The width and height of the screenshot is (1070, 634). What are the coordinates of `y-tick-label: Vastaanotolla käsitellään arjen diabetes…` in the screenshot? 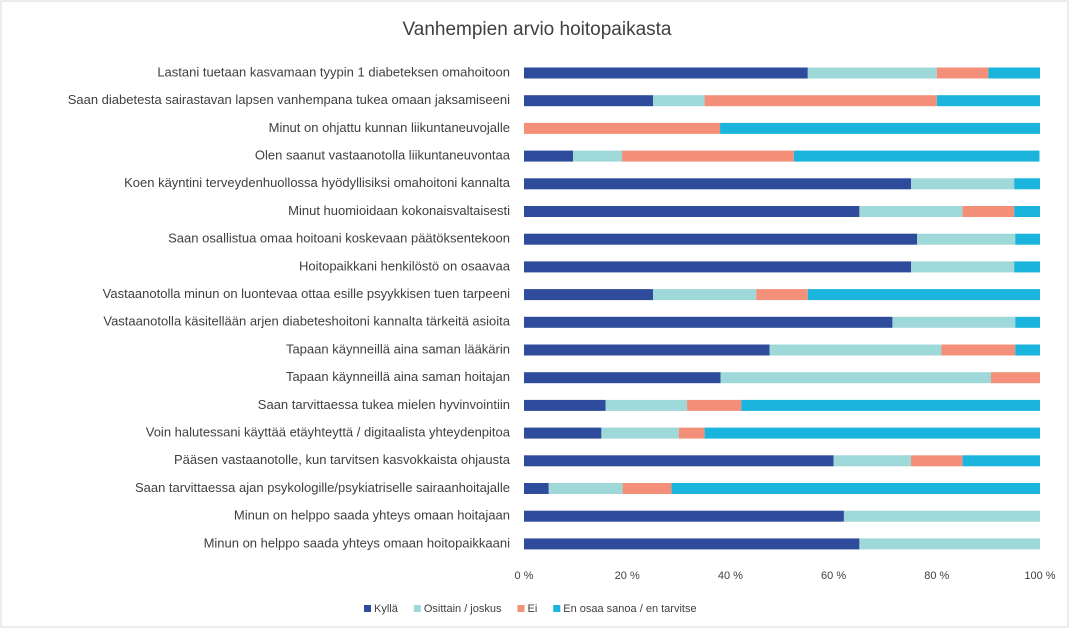 It's located at (306, 321).